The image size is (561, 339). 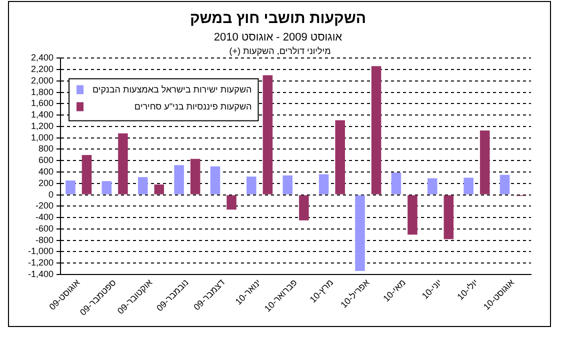 I want to click on x-tick-label: פברואר-10, so click(x=280, y=295).